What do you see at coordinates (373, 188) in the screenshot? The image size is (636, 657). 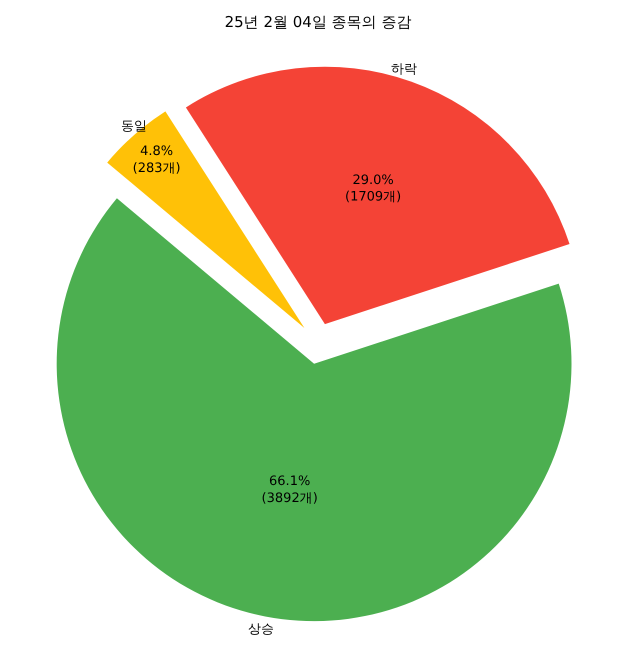 I see `data-label: 29.0% (1709개)` at bounding box center [373, 188].